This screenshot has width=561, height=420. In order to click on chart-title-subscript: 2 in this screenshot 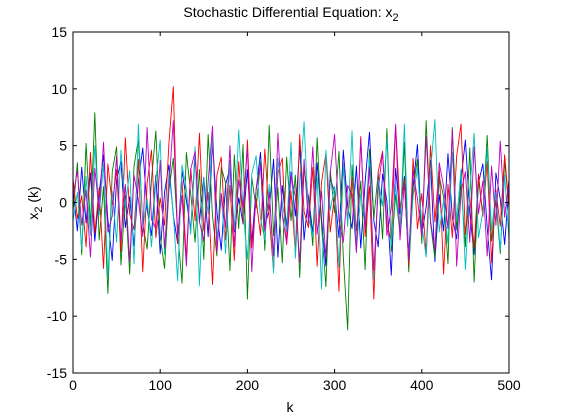, I will do `click(395, 18)`.